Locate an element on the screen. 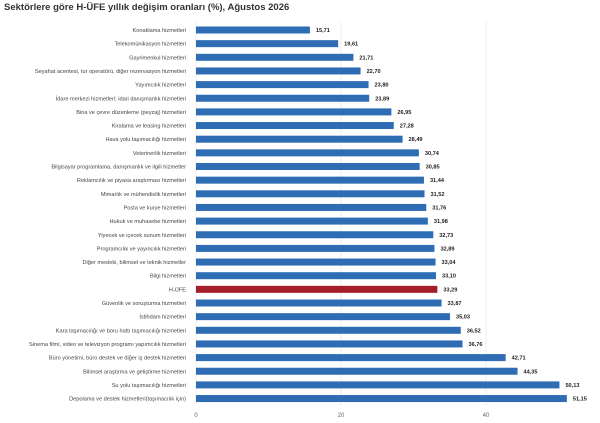  category-label: Yayımcılık hizmetleri is located at coordinates (160, 86).